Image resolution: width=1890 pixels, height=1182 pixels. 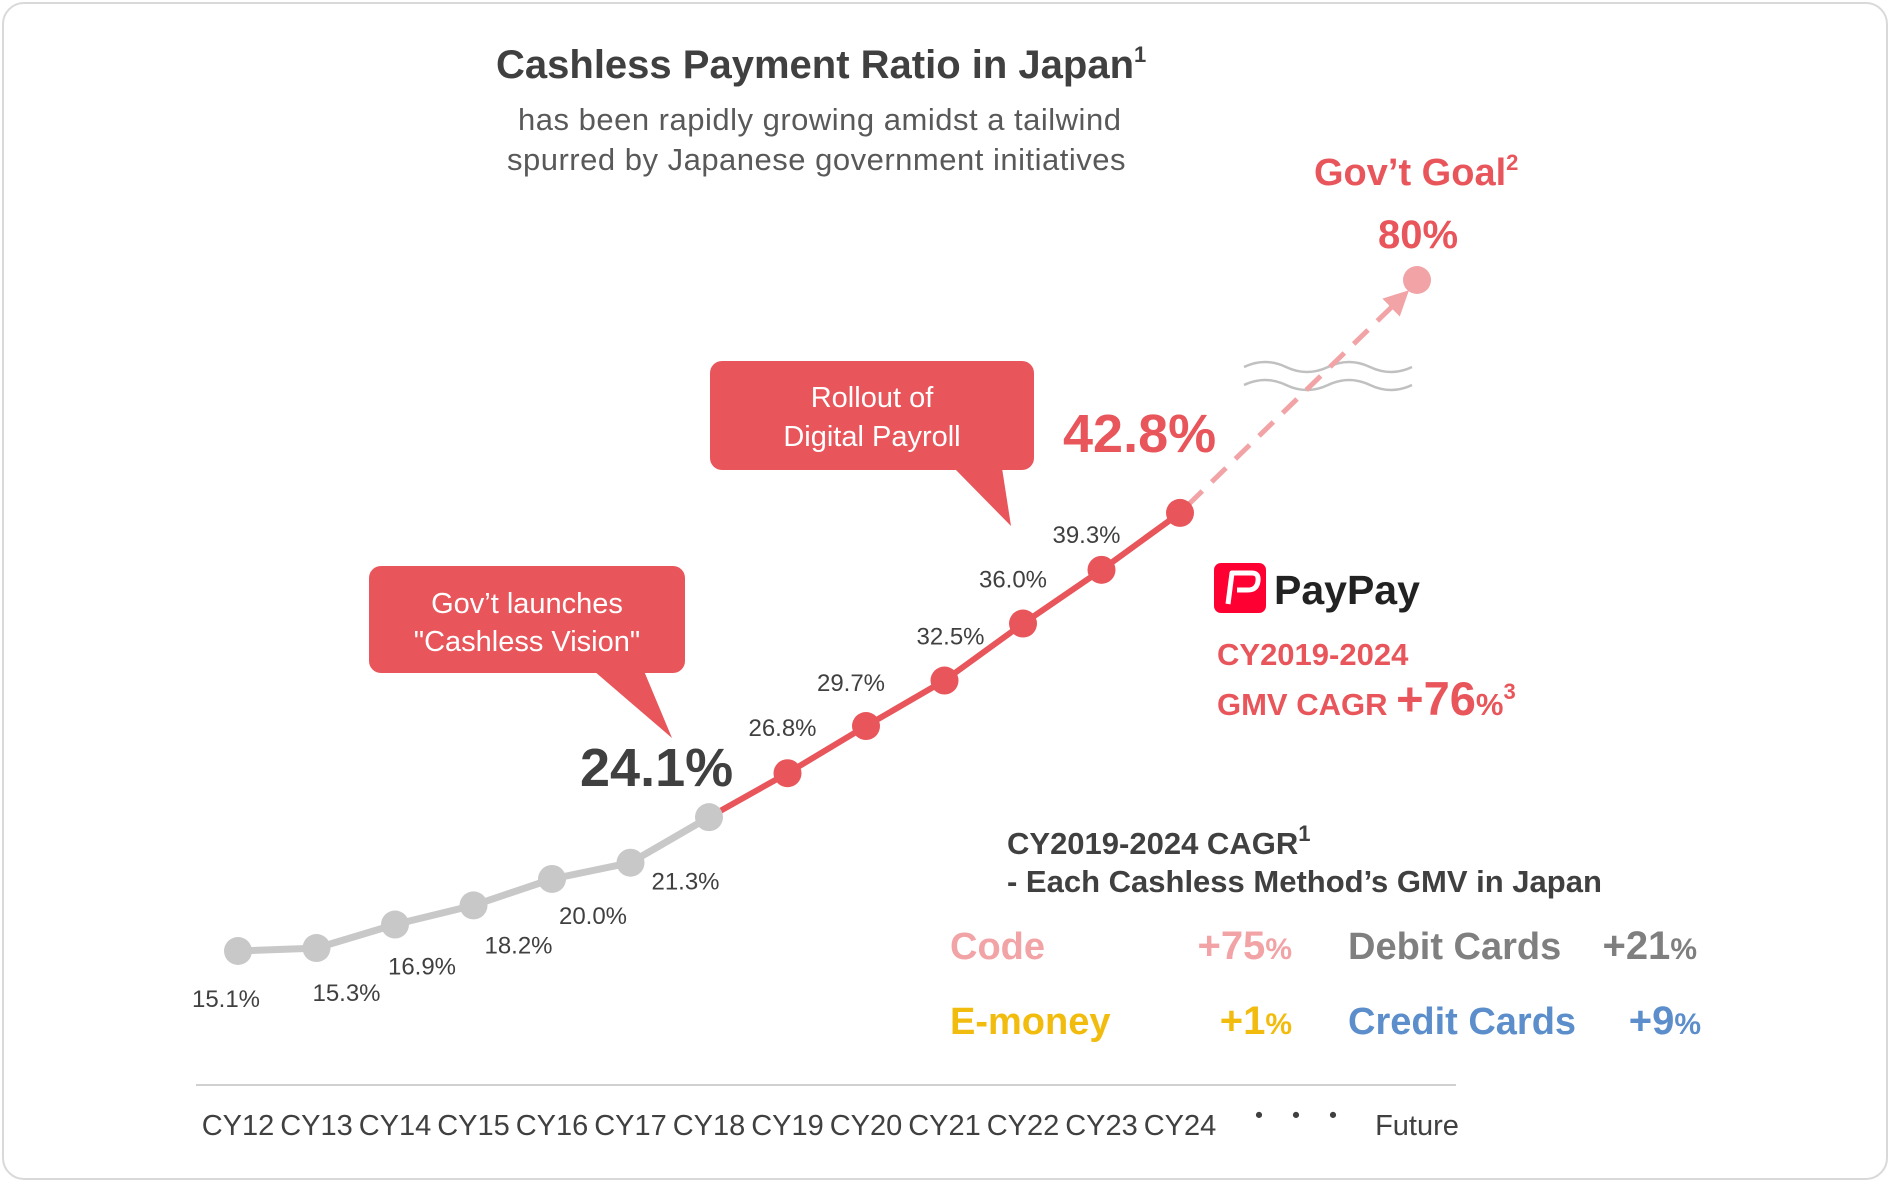 I want to click on x-tick-future: Future, so click(x=1417, y=1126).